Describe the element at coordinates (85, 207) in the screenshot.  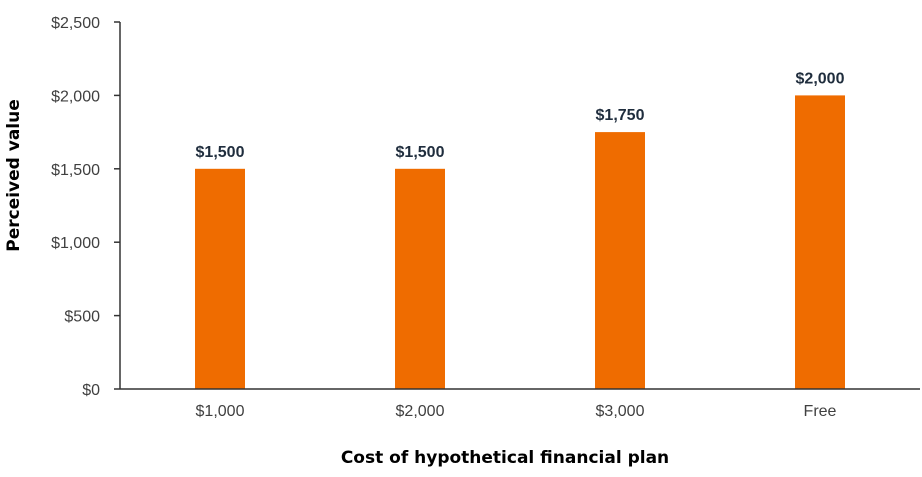
I see `y-axis-ticks: $0 $500 $1,000 $1,500 $2,000 $2,500` at that location.